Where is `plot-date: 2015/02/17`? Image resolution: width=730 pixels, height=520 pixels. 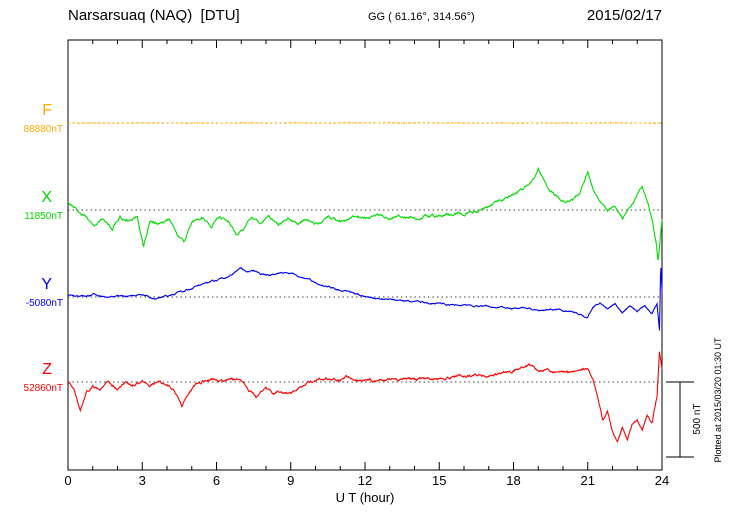
plot-date: 2015/02/17 is located at coordinates (624, 15).